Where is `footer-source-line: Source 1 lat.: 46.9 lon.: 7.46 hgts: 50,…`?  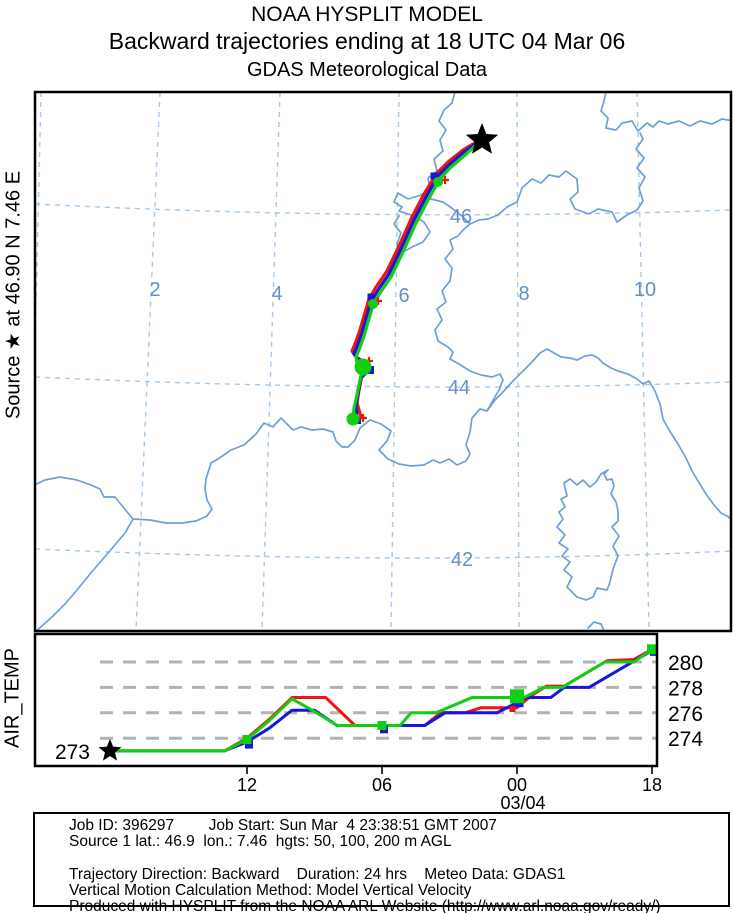 footer-source-line: Source 1 lat.: 46.9 lon.: 7.46 hgts: 50,… is located at coordinates (260, 842).